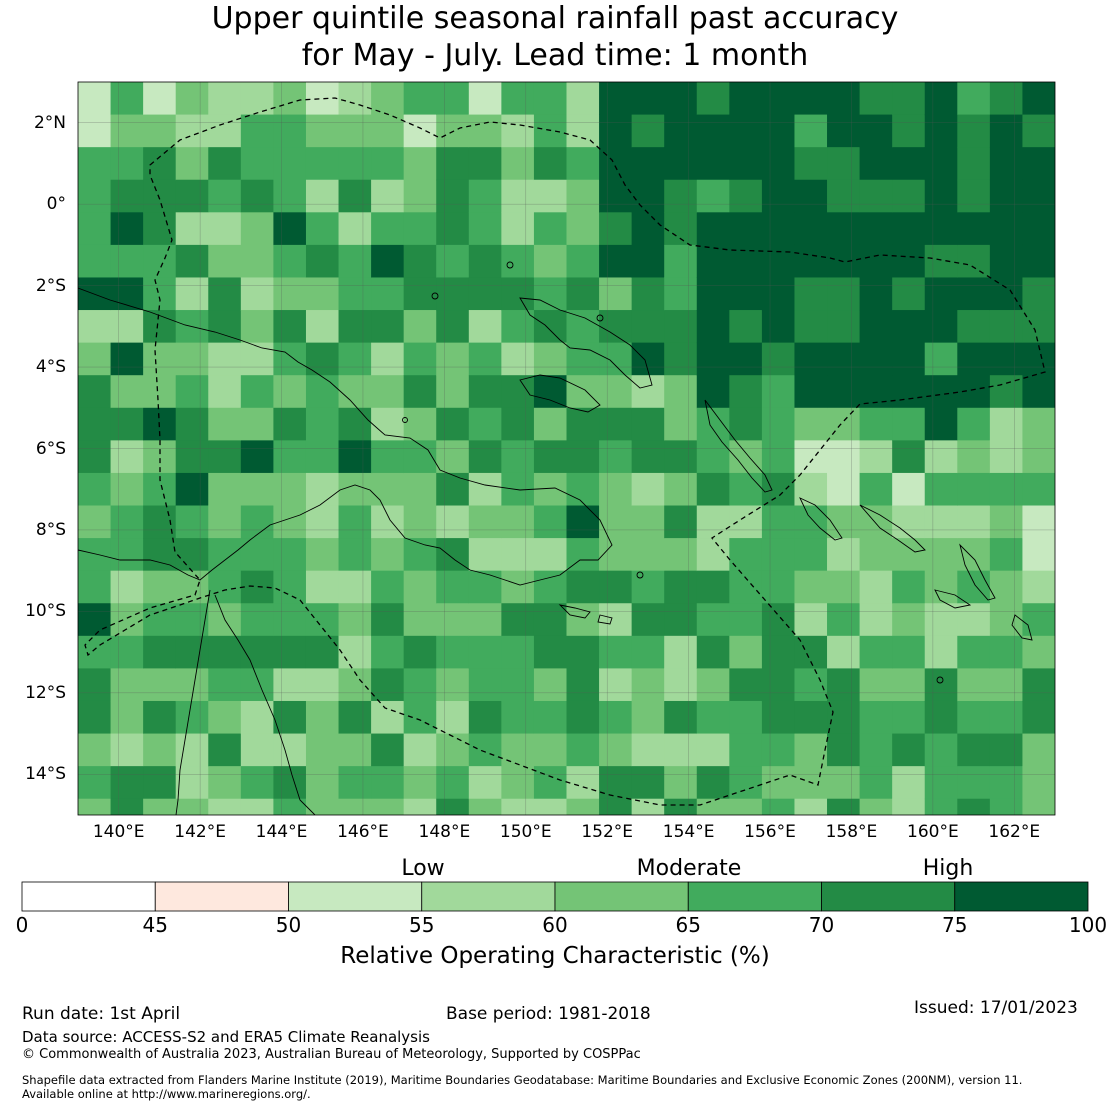 This screenshot has width=1110, height=1110. Describe the element at coordinates (555, 956) in the screenshot. I see `colorbar-label: Relative Operating Characteristic (%)` at that location.